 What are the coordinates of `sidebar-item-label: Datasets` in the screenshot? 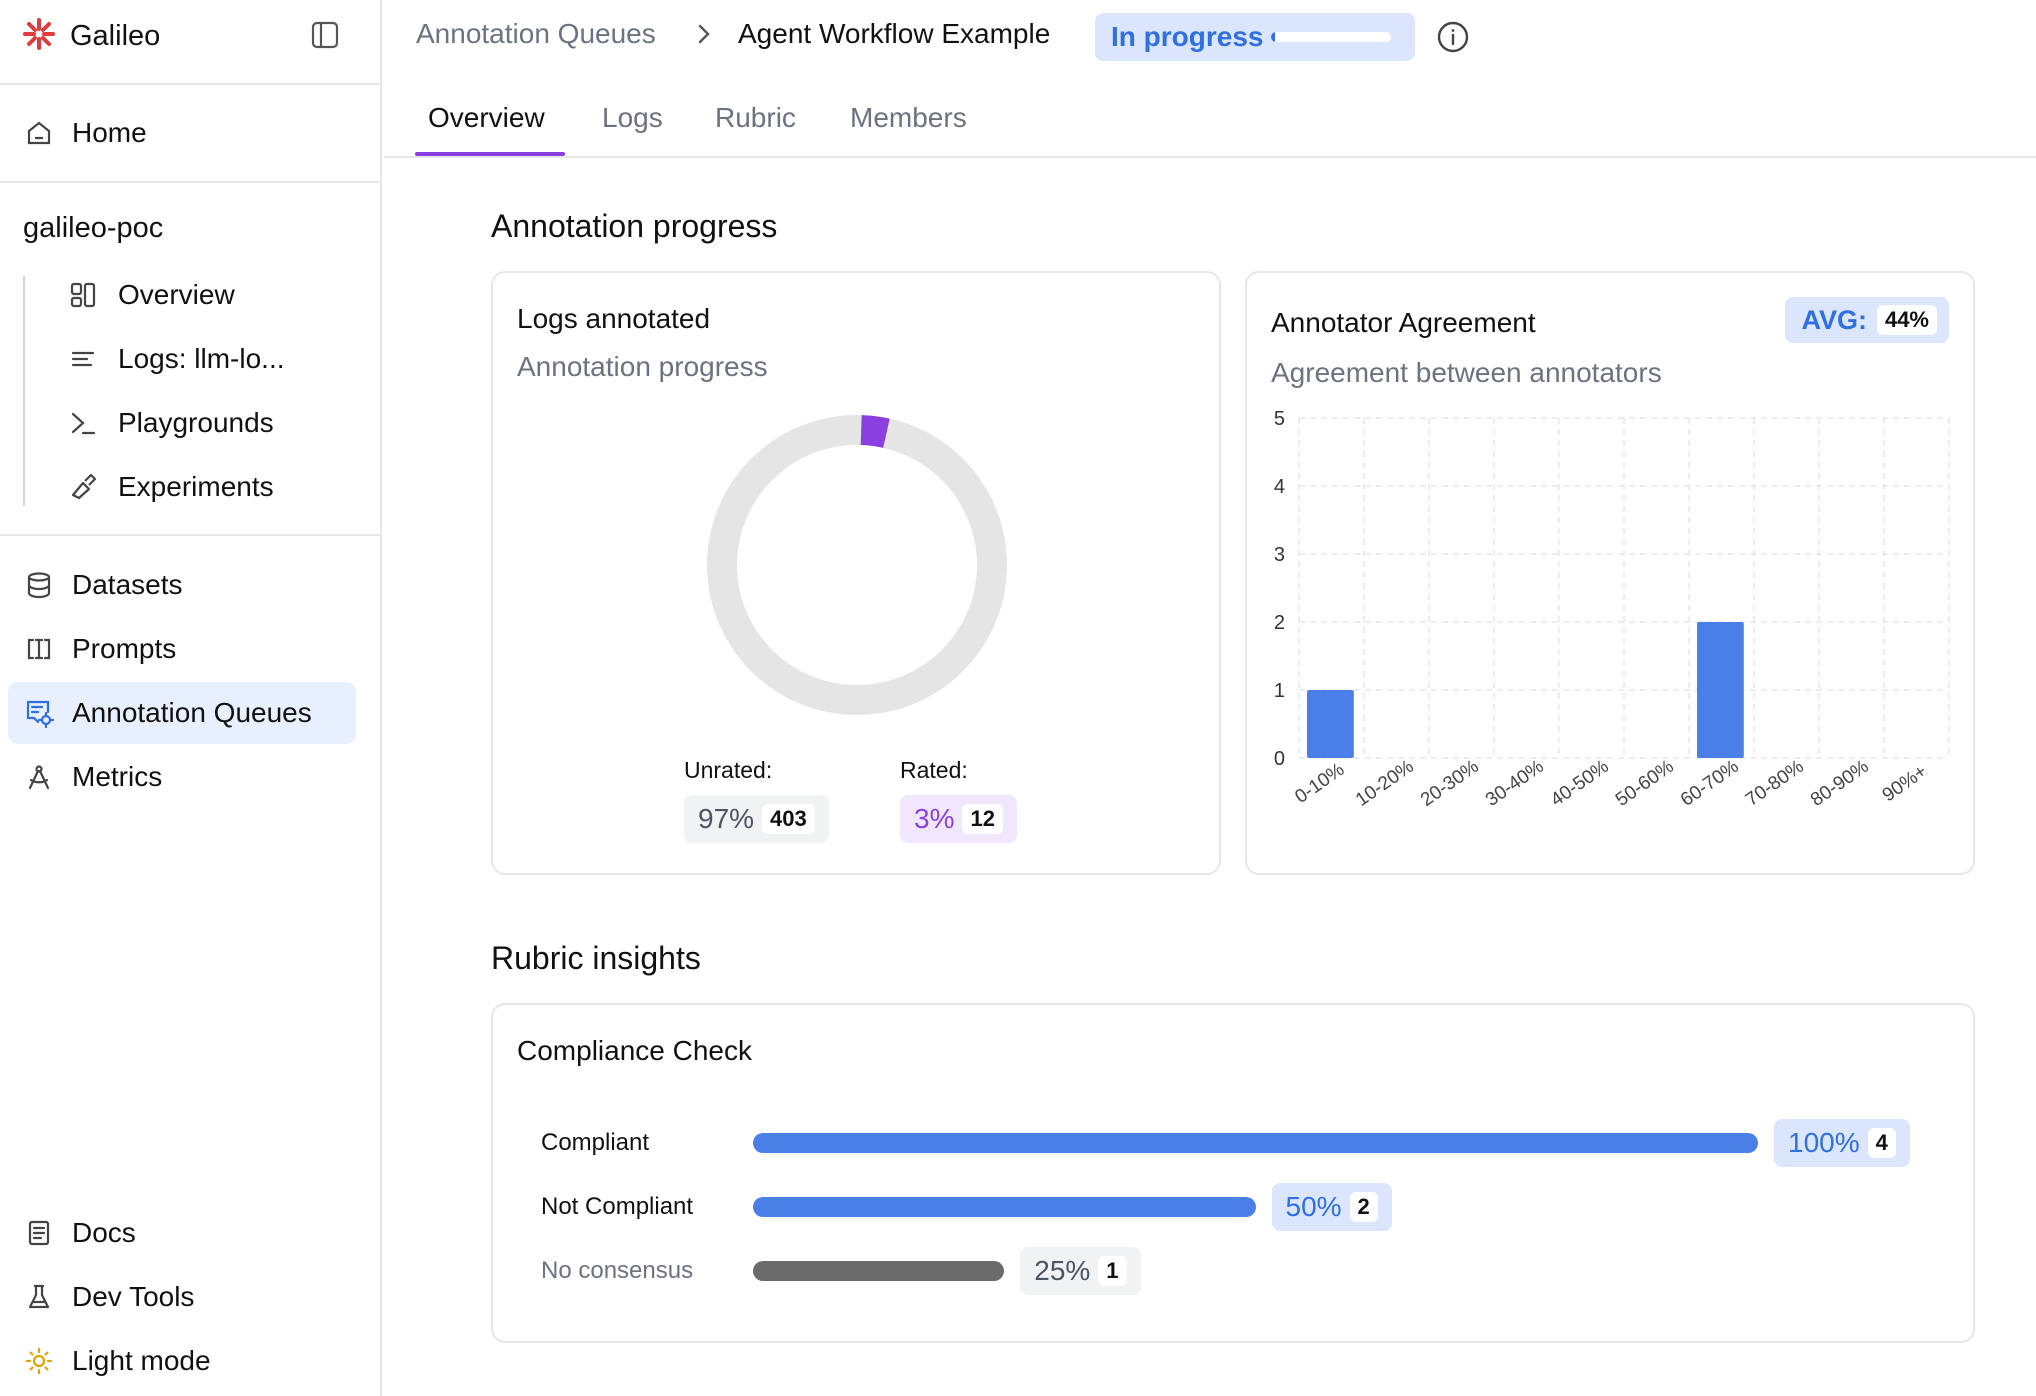 It's located at (127, 584).